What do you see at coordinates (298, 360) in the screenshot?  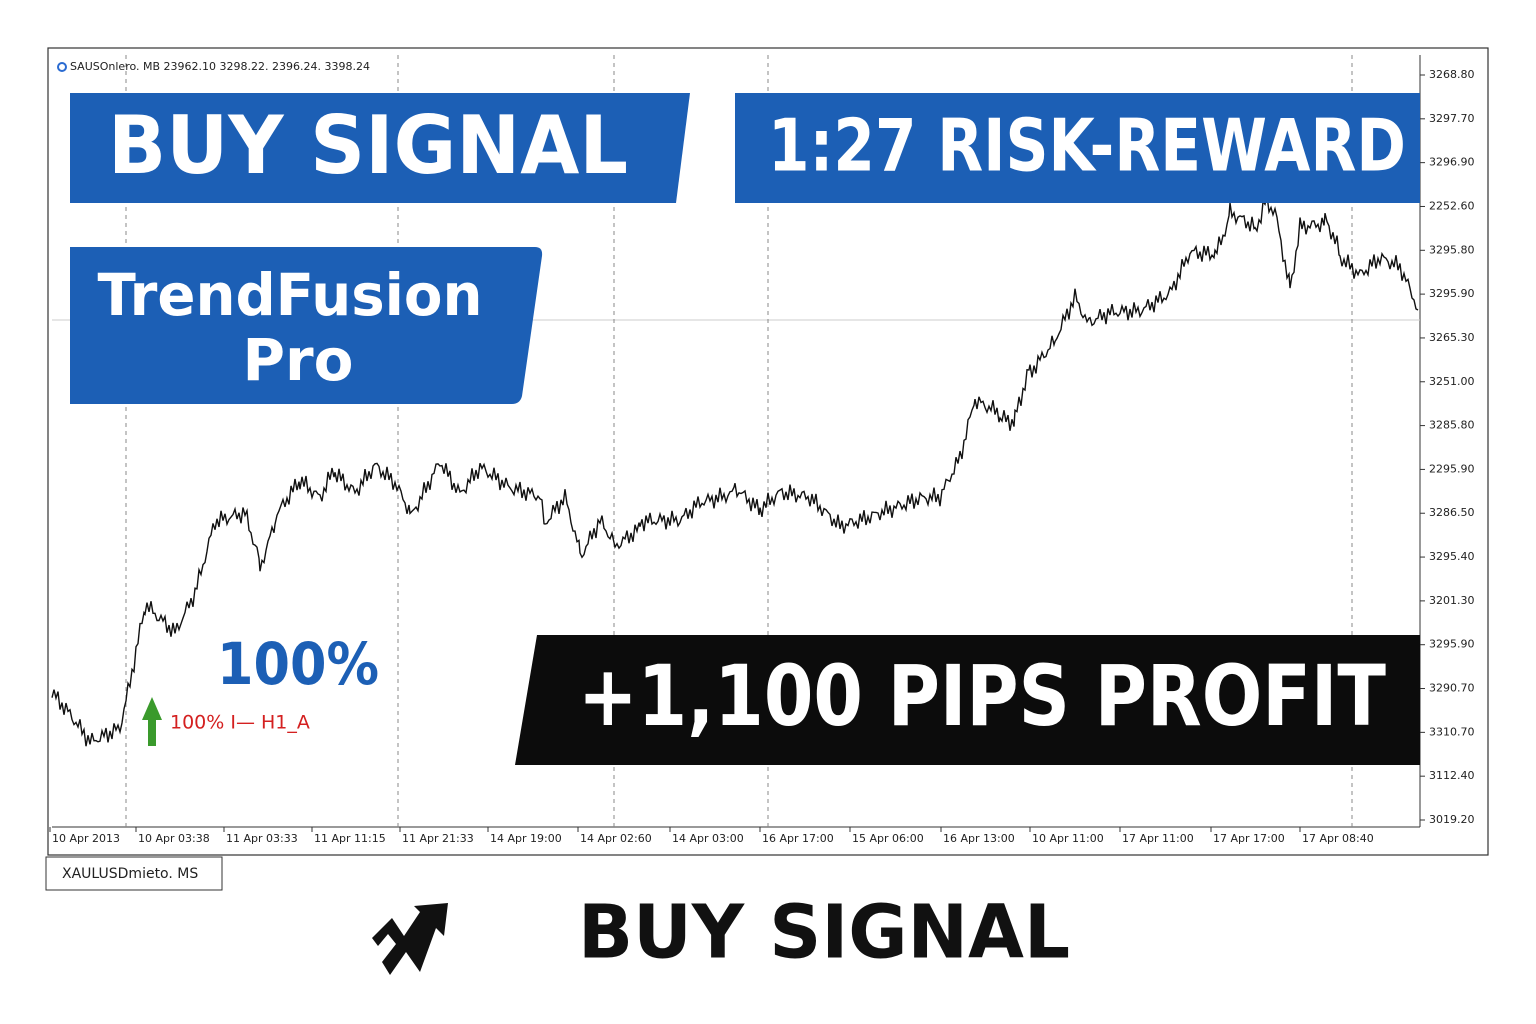 I see `product-edition: Pro` at bounding box center [298, 360].